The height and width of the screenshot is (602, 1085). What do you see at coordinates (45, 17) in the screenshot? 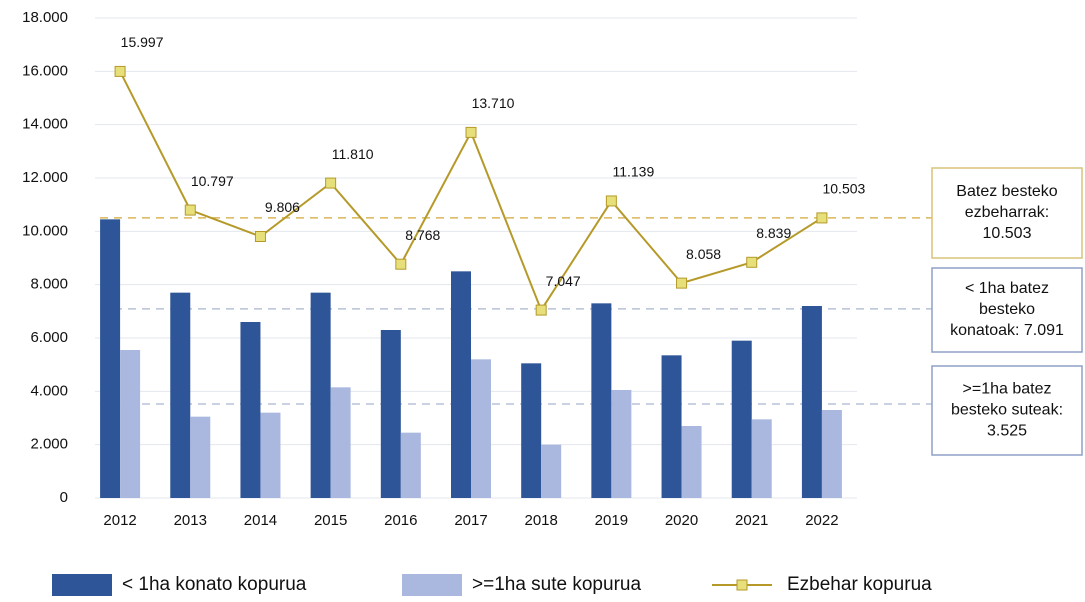
I see `y-tick-label: 18.000` at bounding box center [45, 17].